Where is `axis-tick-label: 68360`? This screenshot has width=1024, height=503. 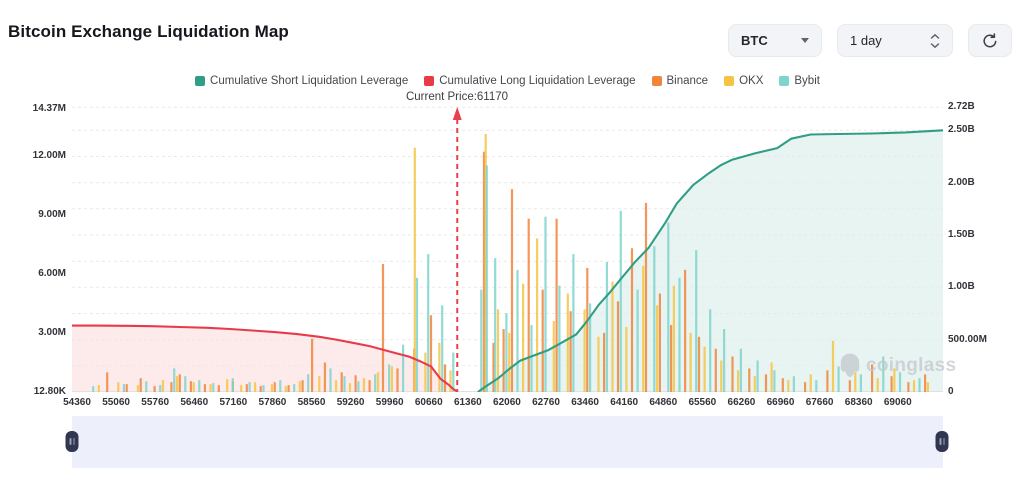 axis-tick-label: 68360 is located at coordinates (858, 402).